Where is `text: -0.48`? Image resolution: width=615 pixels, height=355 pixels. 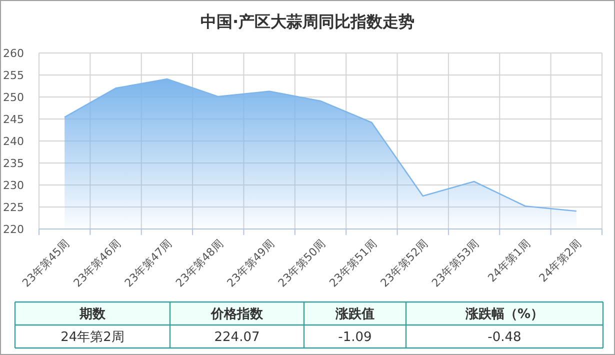
text: -0.48 is located at coordinates (505, 337).